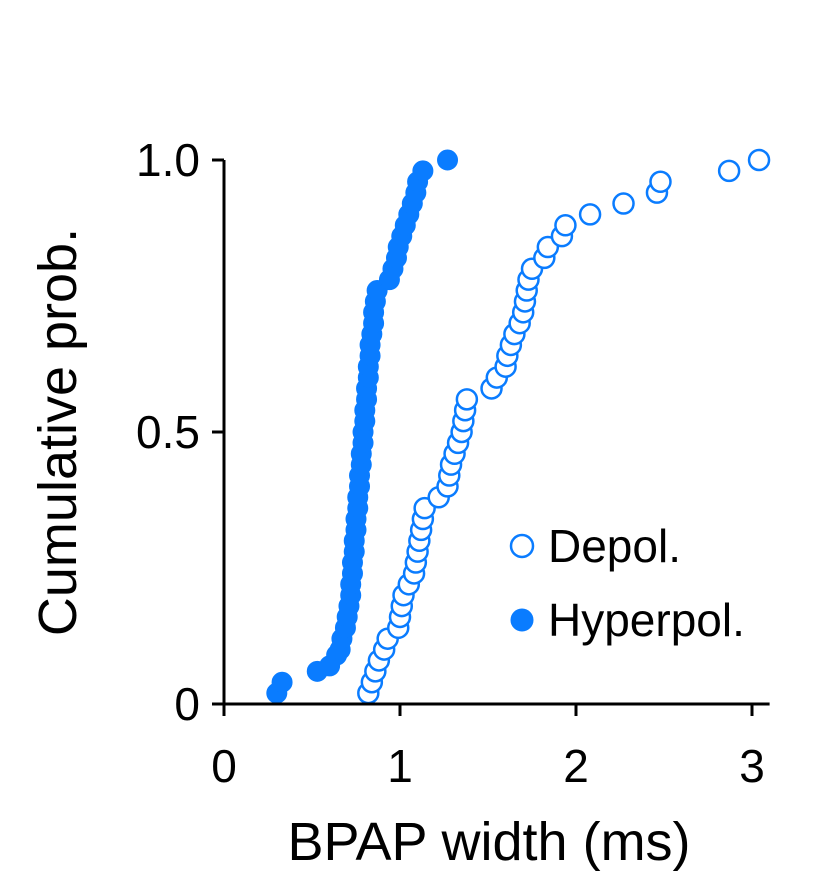 This screenshot has width=829, height=880. I want to click on legend-marker-depol, so click(522, 546).